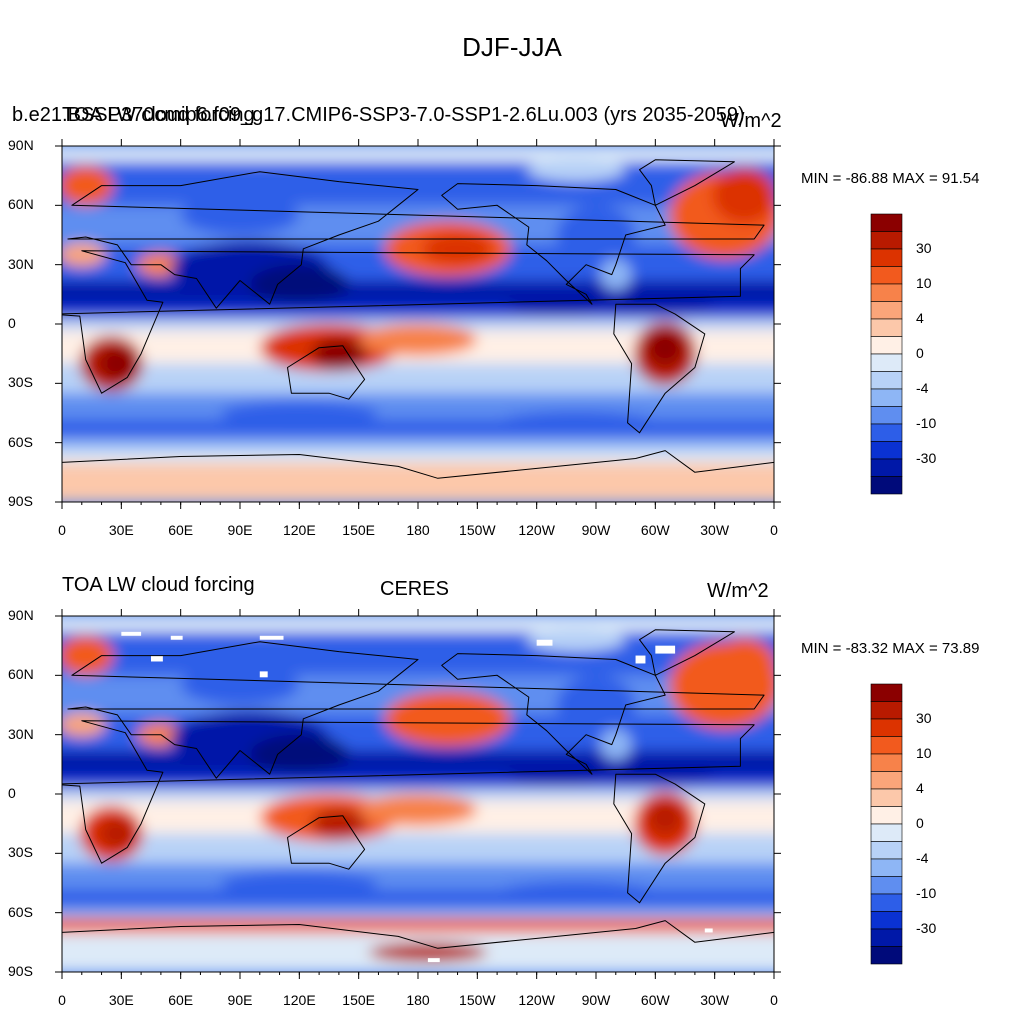  What do you see at coordinates (358, 1000) in the screenshot?
I see `lon-label: 150E` at bounding box center [358, 1000].